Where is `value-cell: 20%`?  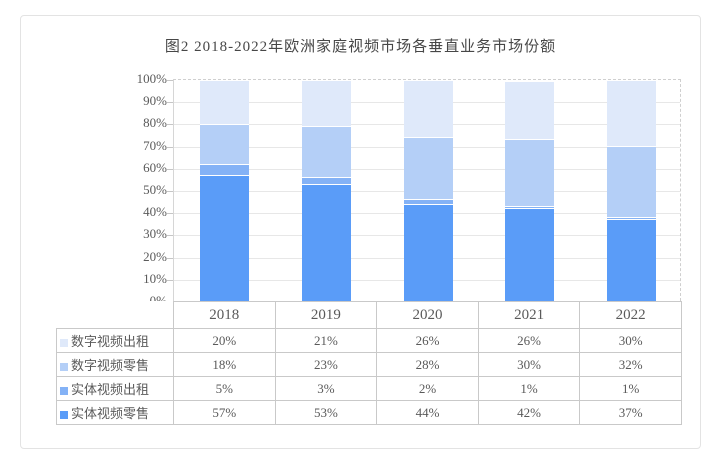 value-cell: 20% is located at coordinates (224, 340).